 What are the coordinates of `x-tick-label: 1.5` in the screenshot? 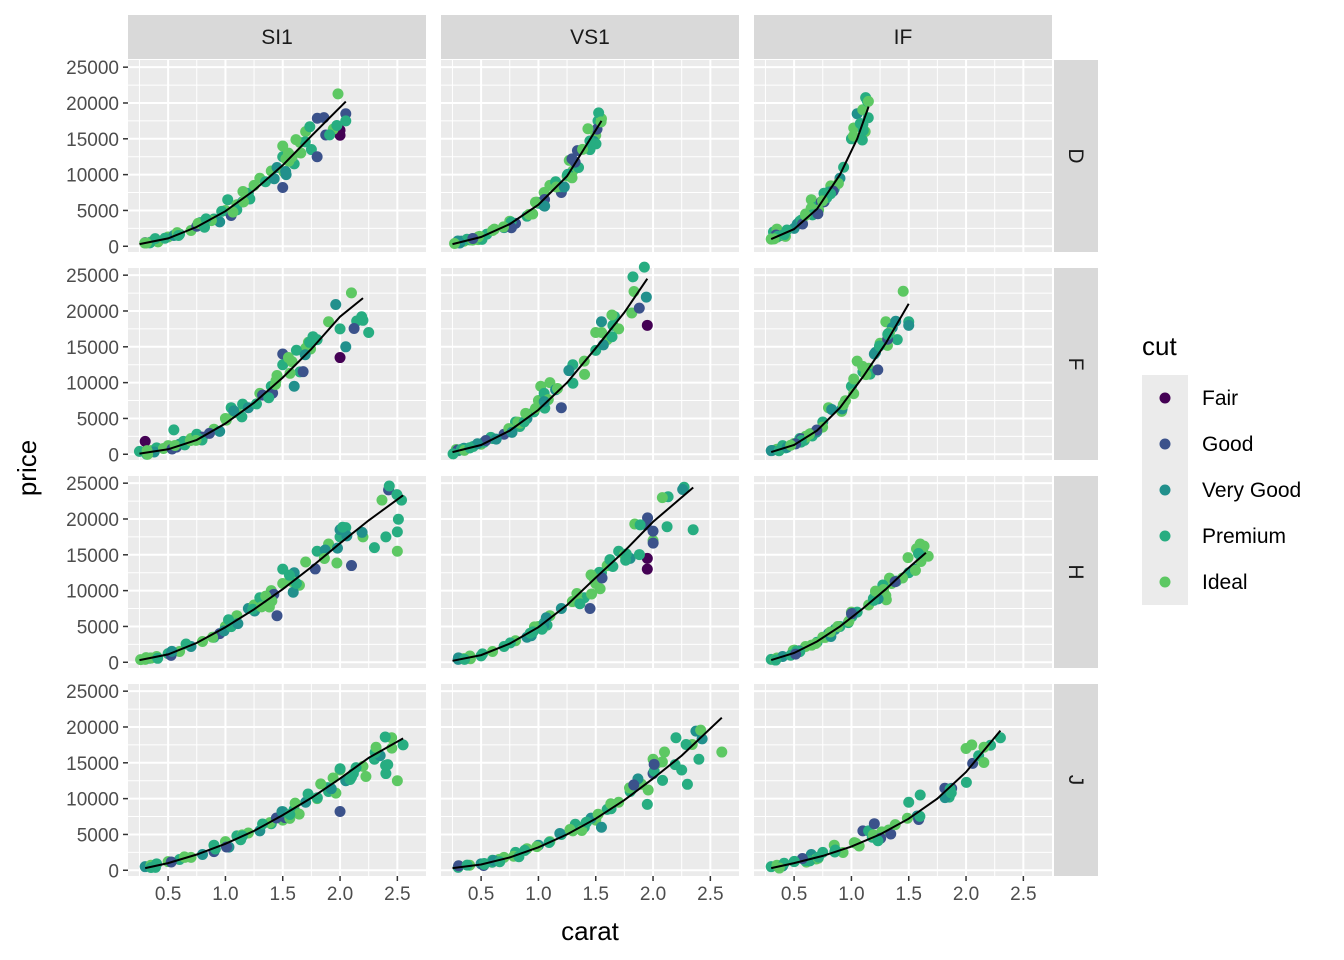 It's located at (596, 894).